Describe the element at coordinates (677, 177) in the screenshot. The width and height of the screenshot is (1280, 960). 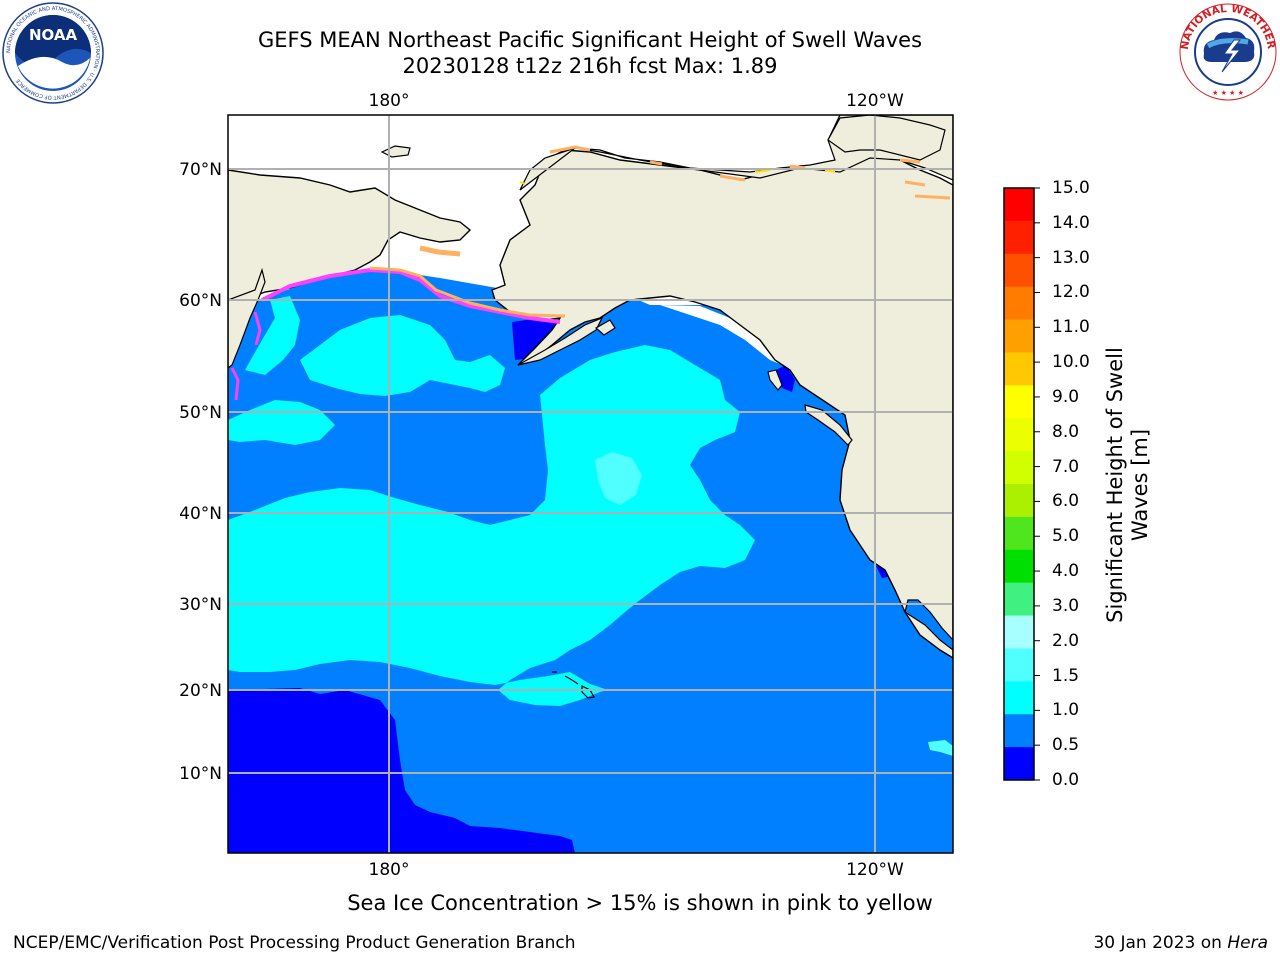
I see `sea-ice-arctic-yellow` at that location.